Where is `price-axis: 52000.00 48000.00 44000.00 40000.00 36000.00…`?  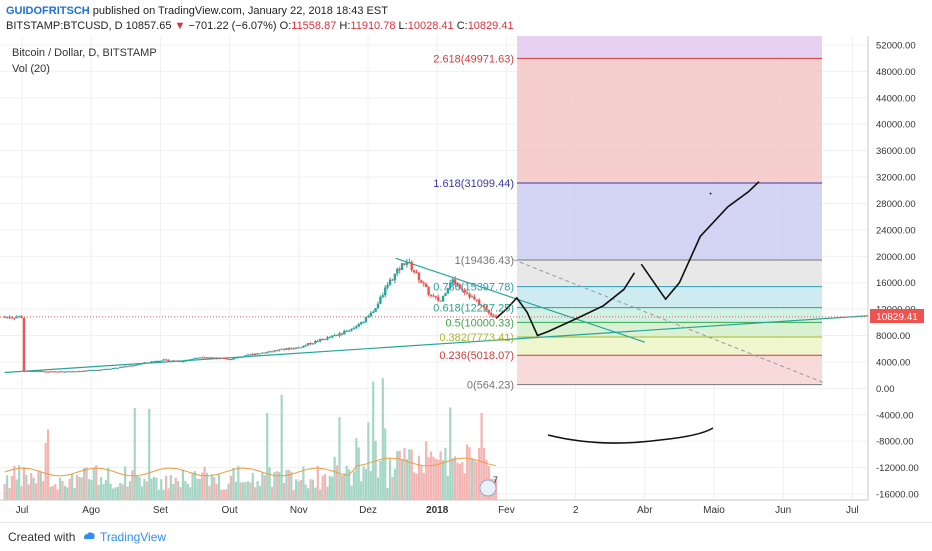
price-axis: 52000.00 48000.00 44000.00 40000.00 36000.00… is located at coordinates (897, 271).